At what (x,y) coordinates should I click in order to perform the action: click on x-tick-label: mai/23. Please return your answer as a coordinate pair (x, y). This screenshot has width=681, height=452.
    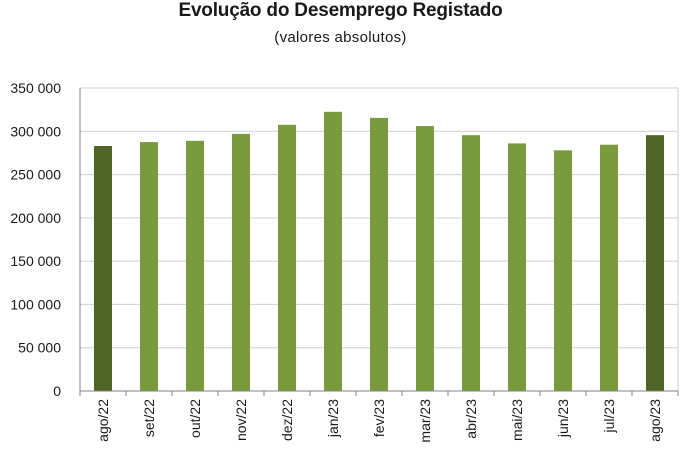
    Looking at the image, I should click on (517, 420).